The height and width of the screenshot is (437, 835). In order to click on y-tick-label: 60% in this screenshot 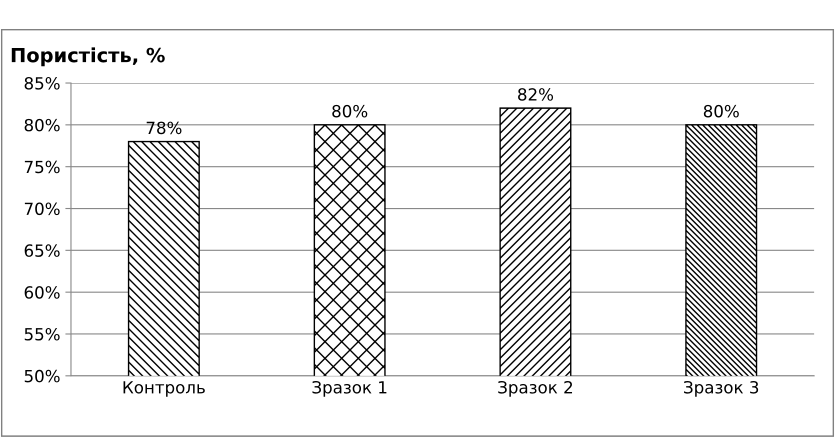, I will do `click(42, 292)`.